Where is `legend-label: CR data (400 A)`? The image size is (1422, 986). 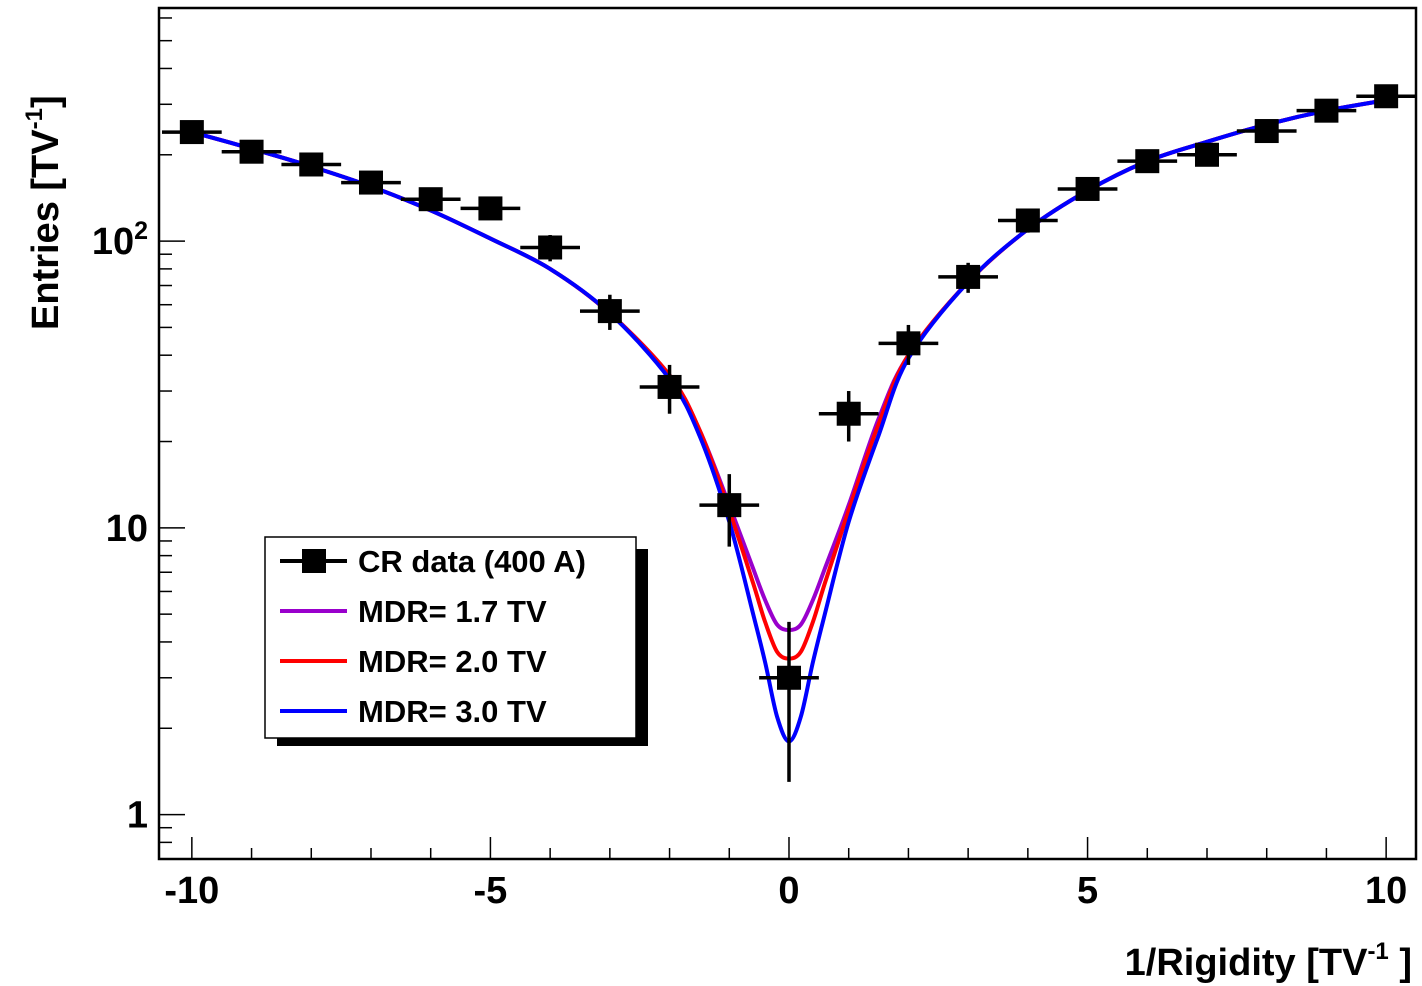
legend-label: CR data (400 A) is located at coordinates (472, 561).